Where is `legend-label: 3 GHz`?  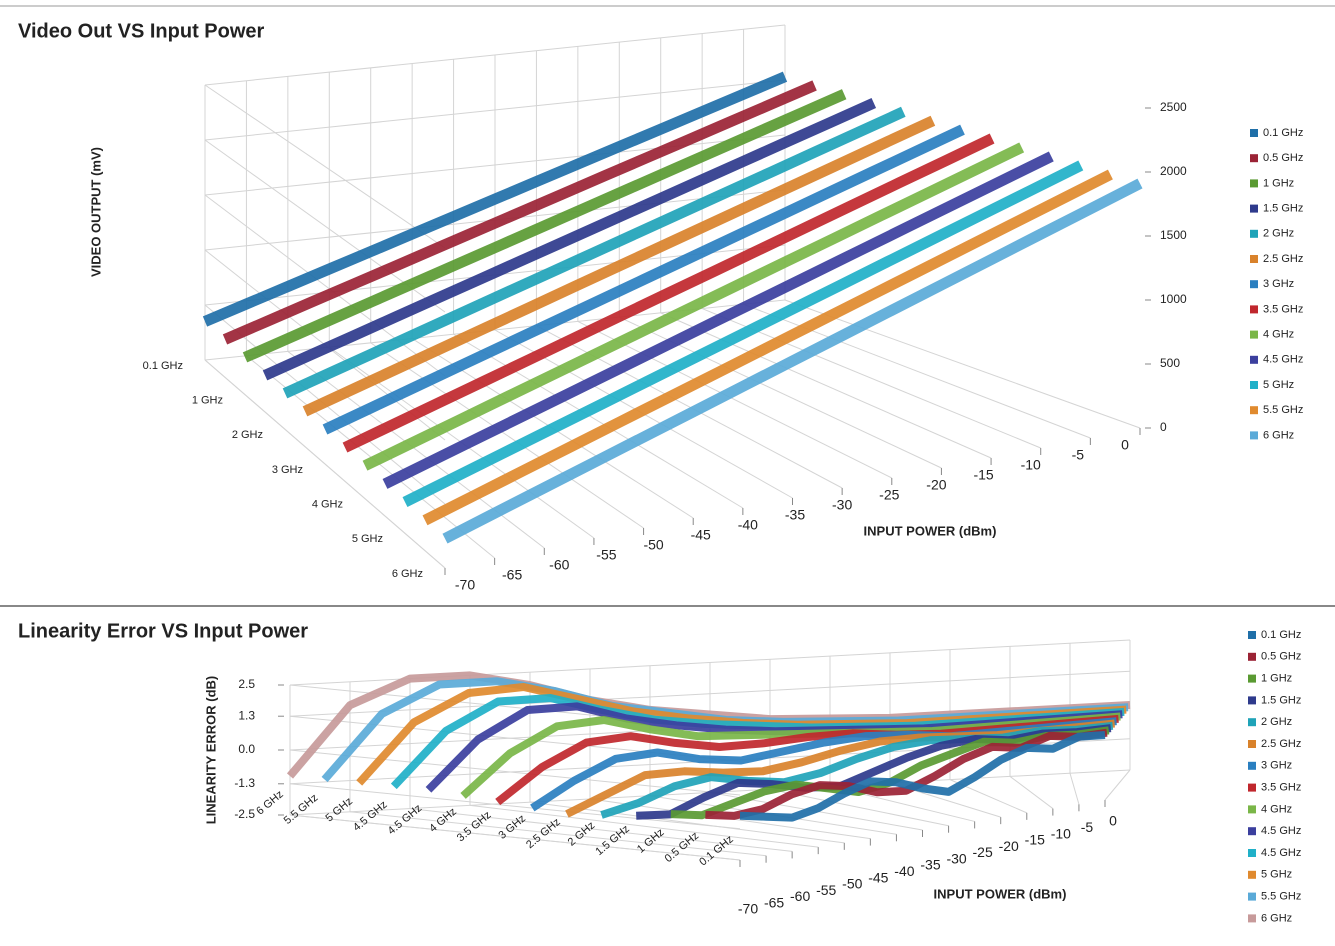 legend-label: 3 GHz is located at coordinates (1276, 766).